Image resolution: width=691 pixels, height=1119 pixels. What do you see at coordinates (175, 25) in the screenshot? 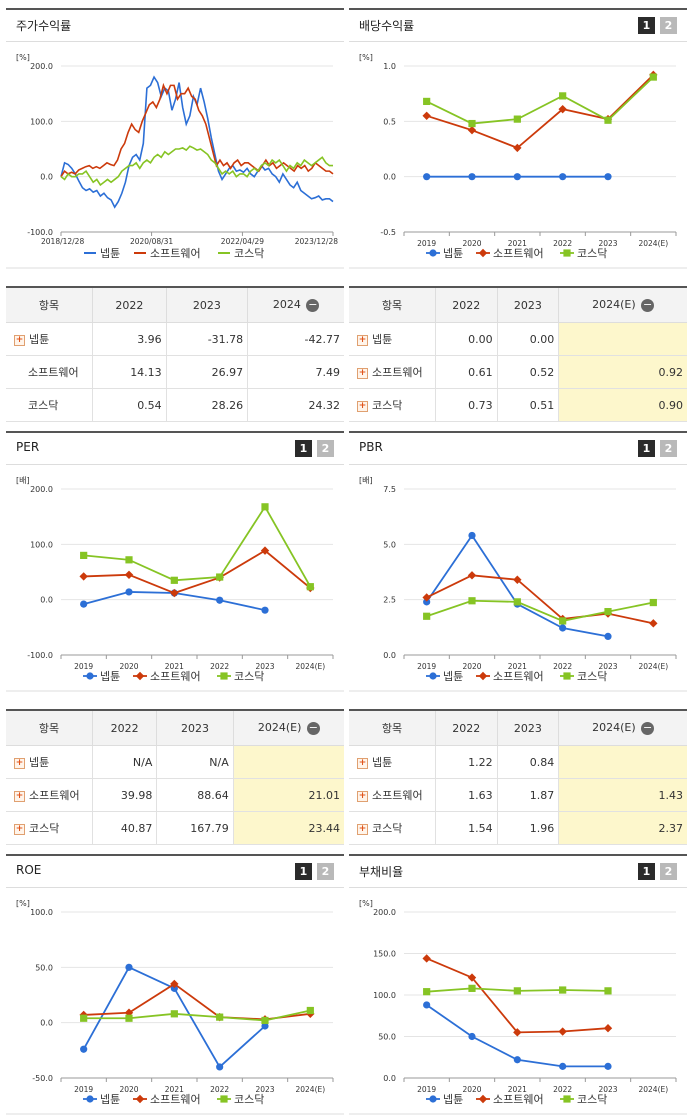
I see `panel-header: 주가수익률` at bounding box center [175, 25].